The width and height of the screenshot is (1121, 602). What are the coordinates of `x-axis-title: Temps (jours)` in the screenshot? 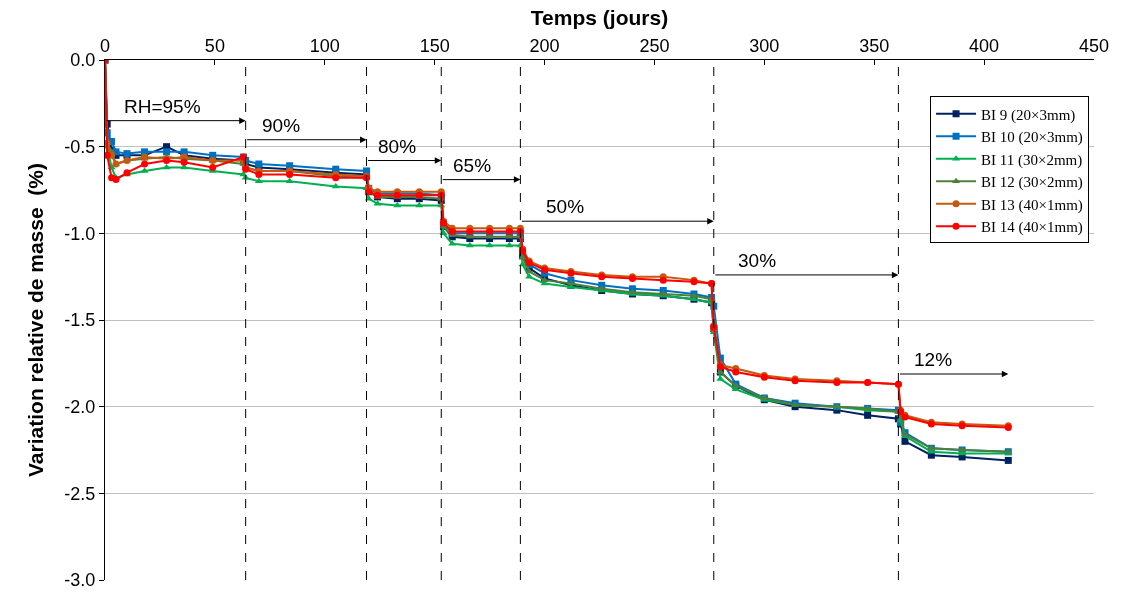 It's located at (599, 17).